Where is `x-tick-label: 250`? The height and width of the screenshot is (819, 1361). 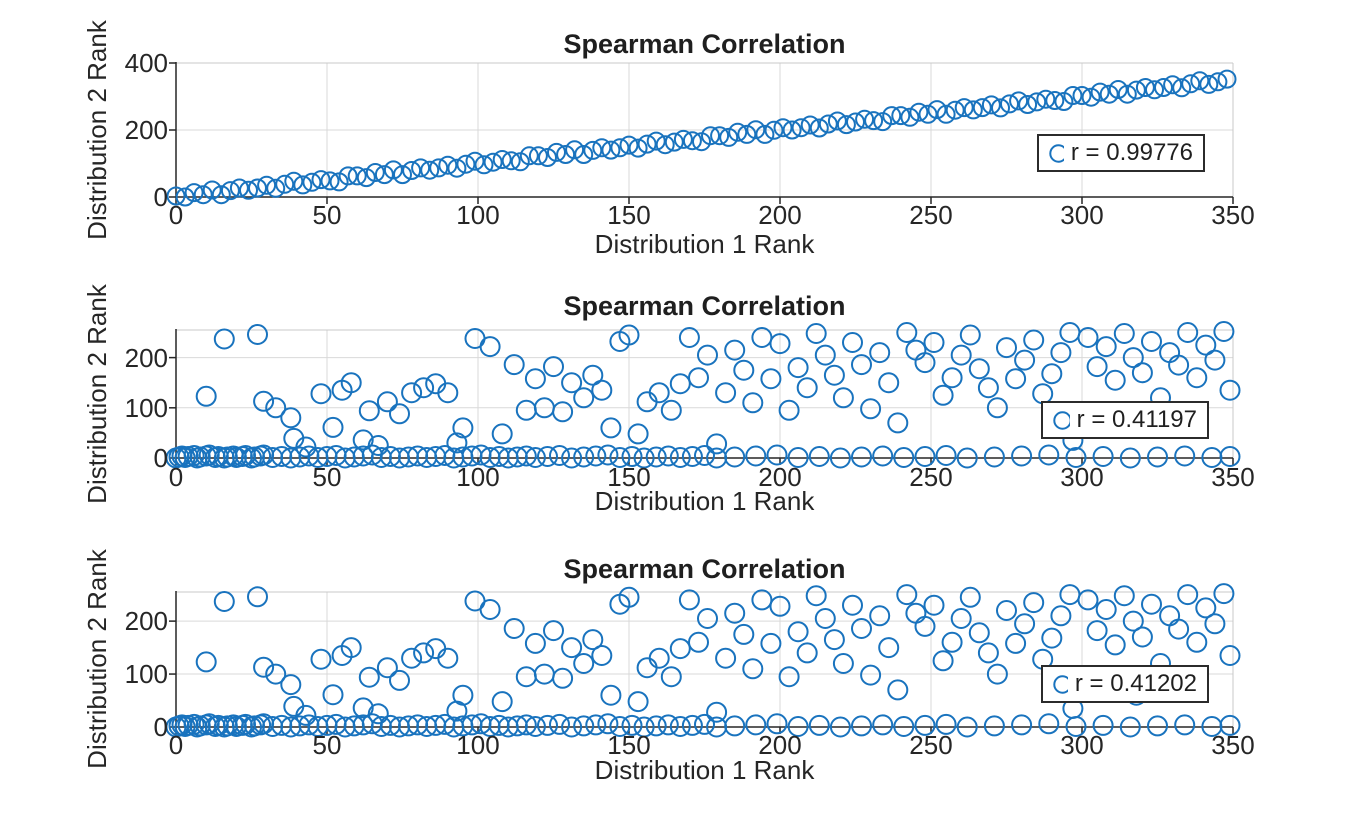 x-tick-label: 250 is located at coordinates (931, 215).